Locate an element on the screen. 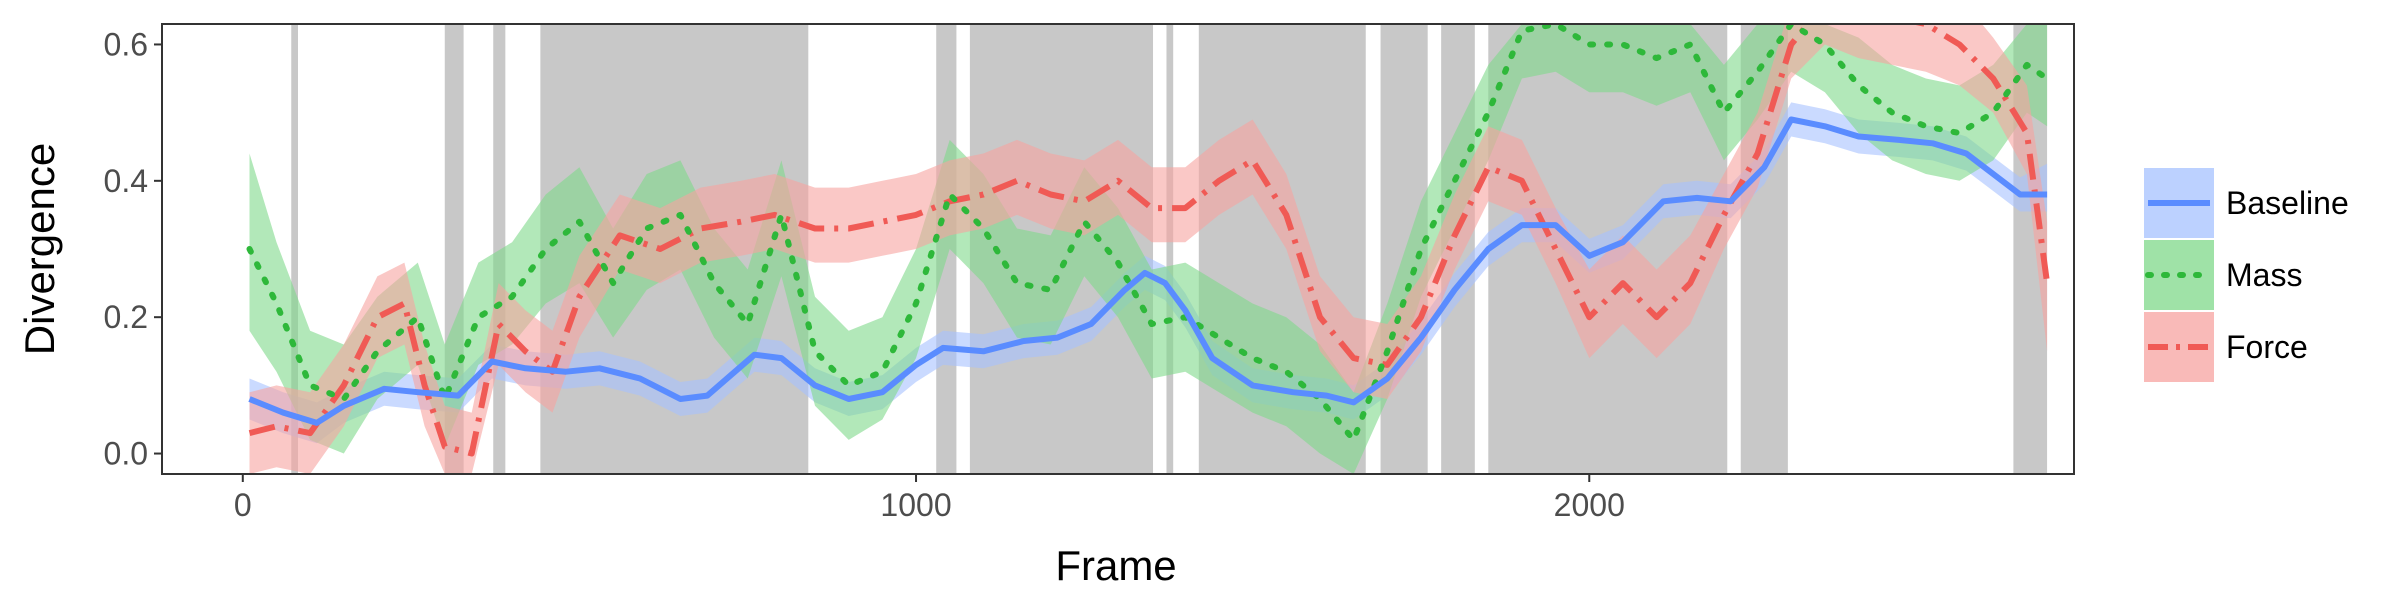 Image resolution: width=2400 pixels, height=600 pixels. legend-label-force: Force is located at coordinates (2267, 347).